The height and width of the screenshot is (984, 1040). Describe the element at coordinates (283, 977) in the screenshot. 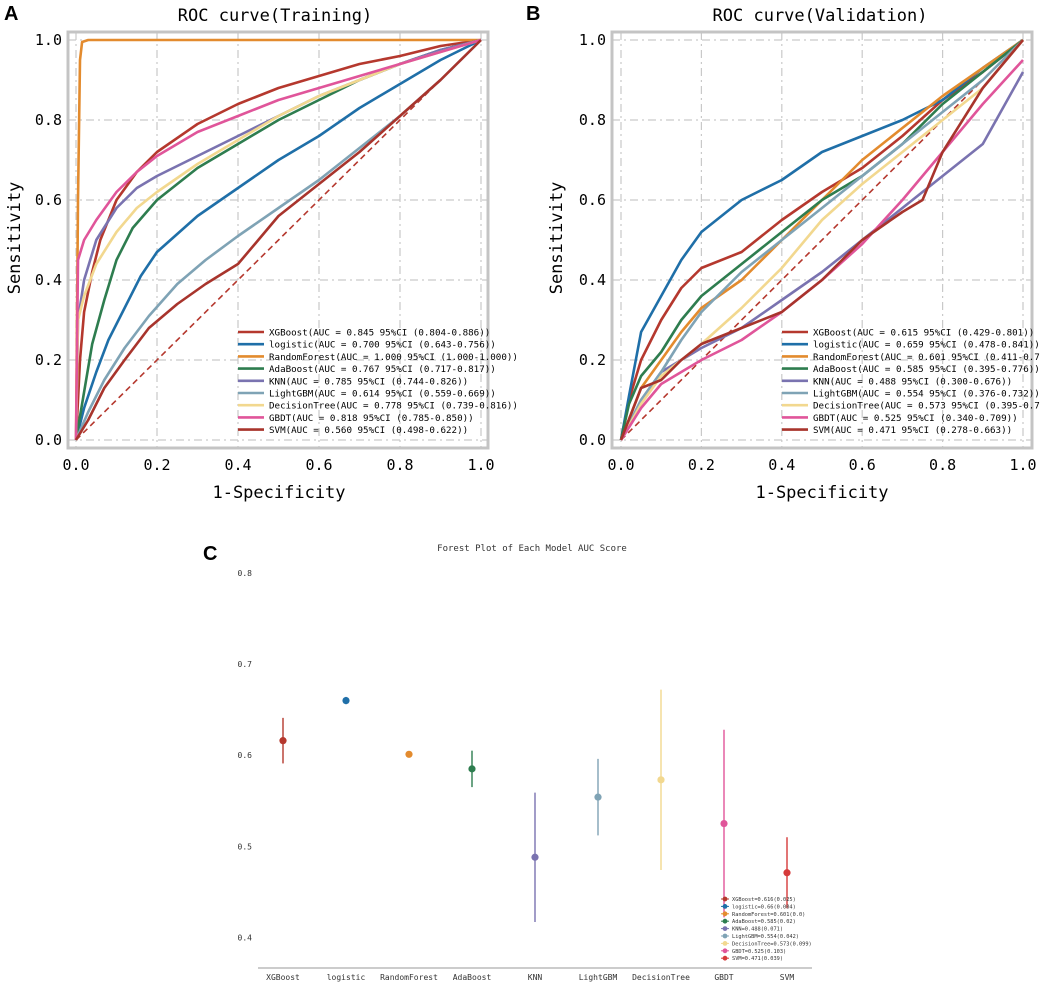

I see `panel-c-xtick-label: XGBoost` at that location.